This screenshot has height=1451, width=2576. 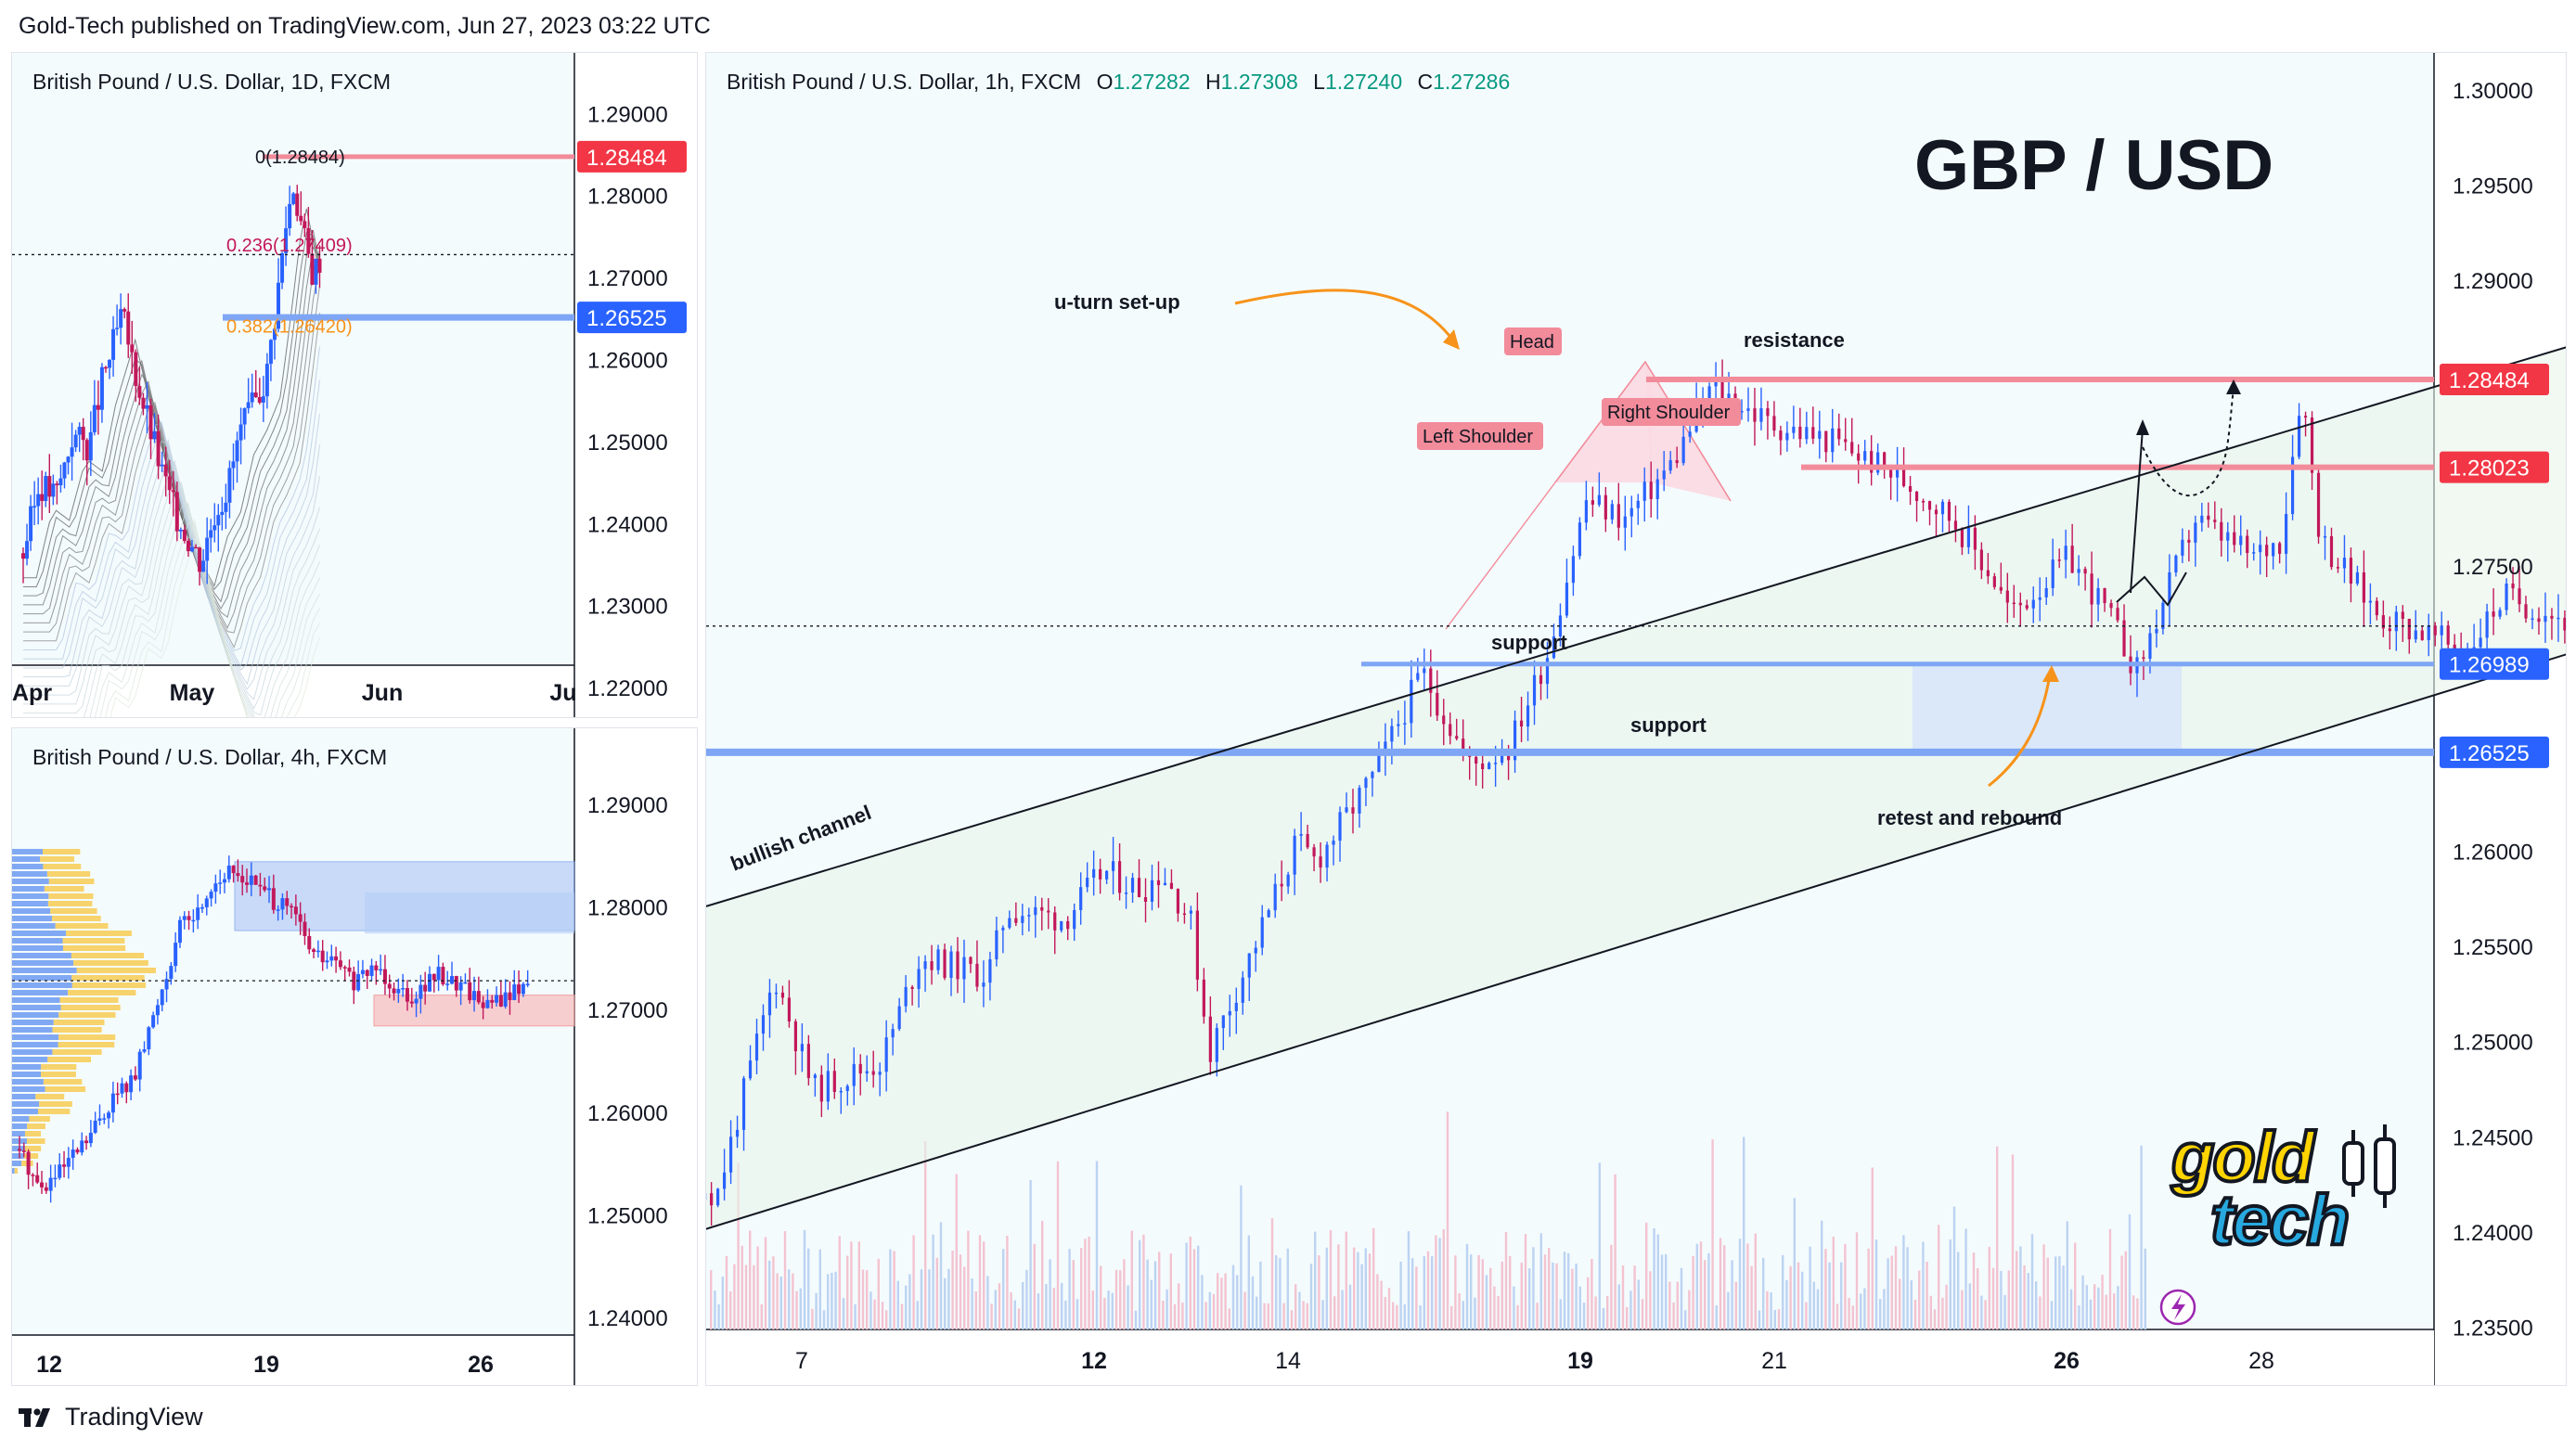 I want to click on main-time-axis-bg, so click(x=1570, y=1357).